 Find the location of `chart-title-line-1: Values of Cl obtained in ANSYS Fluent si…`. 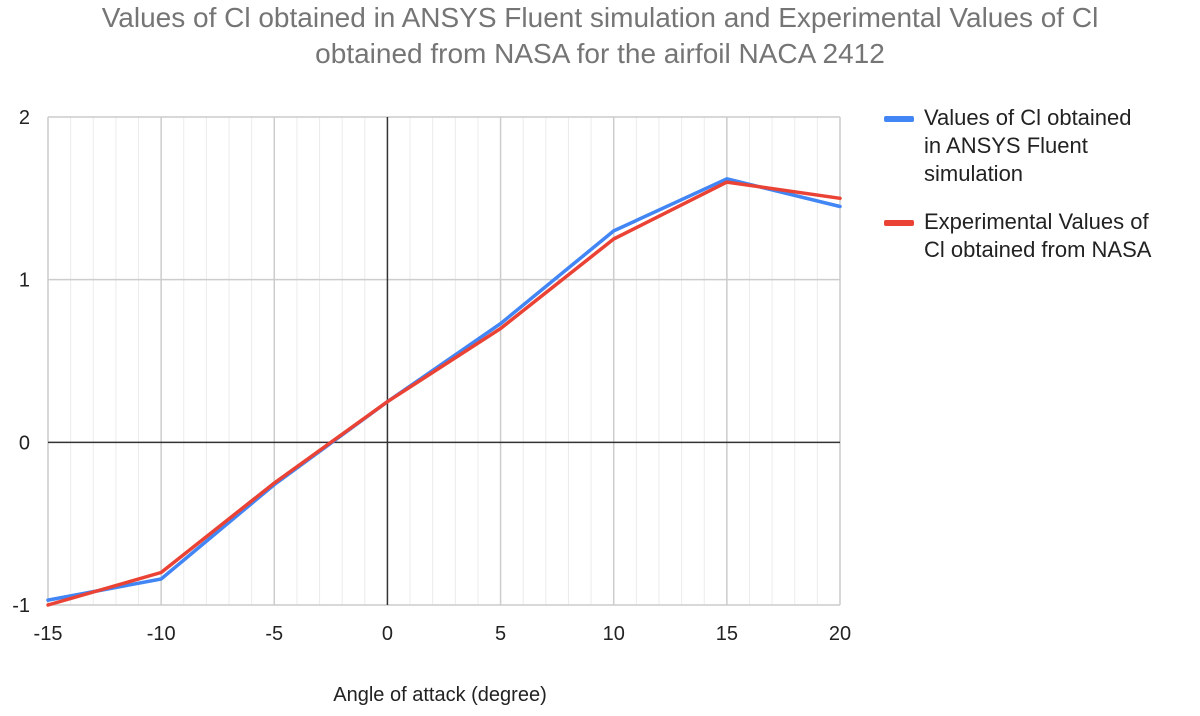

chart-title-line-1: Values of Cl obtained in ANSYS Fluent si… is located at coordinates (600, 17).